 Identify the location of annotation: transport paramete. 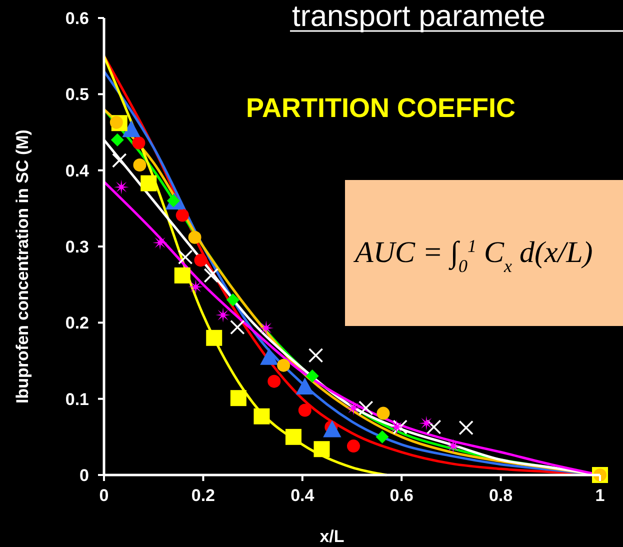
(419, 16).